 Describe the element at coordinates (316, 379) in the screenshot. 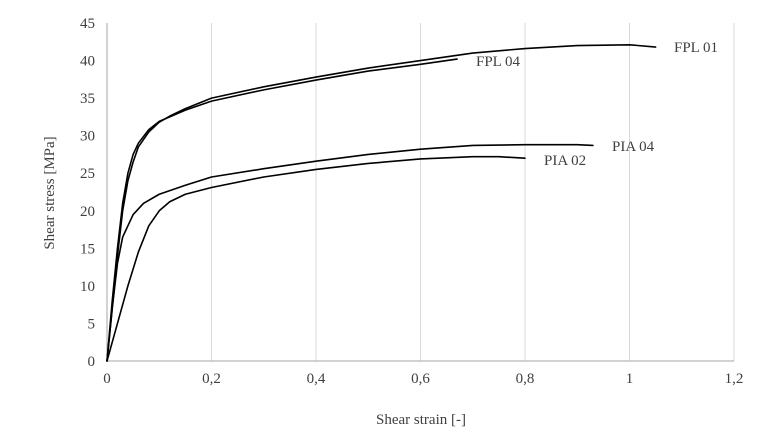

I see `x-tick-label: 0,4` at that location.